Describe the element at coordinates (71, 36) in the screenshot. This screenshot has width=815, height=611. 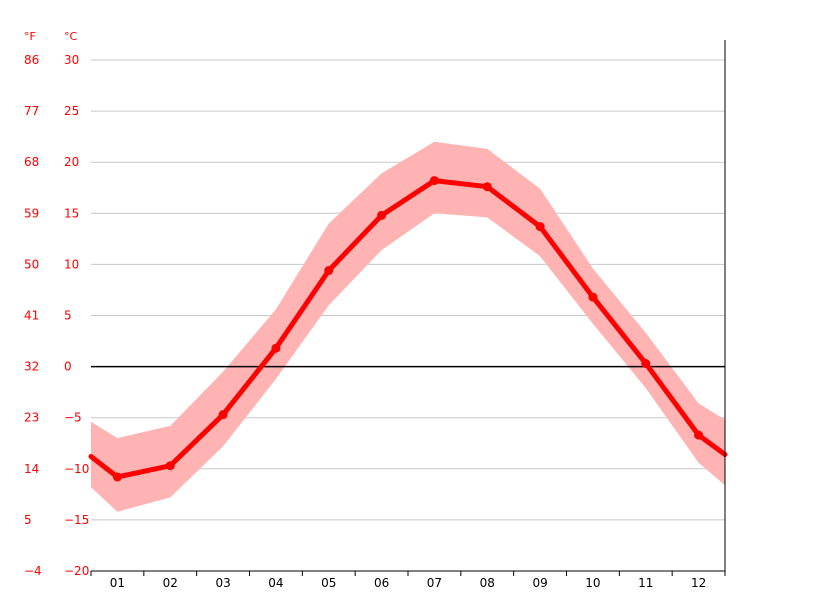
I see `unit-label-celsius: °C` at that location.